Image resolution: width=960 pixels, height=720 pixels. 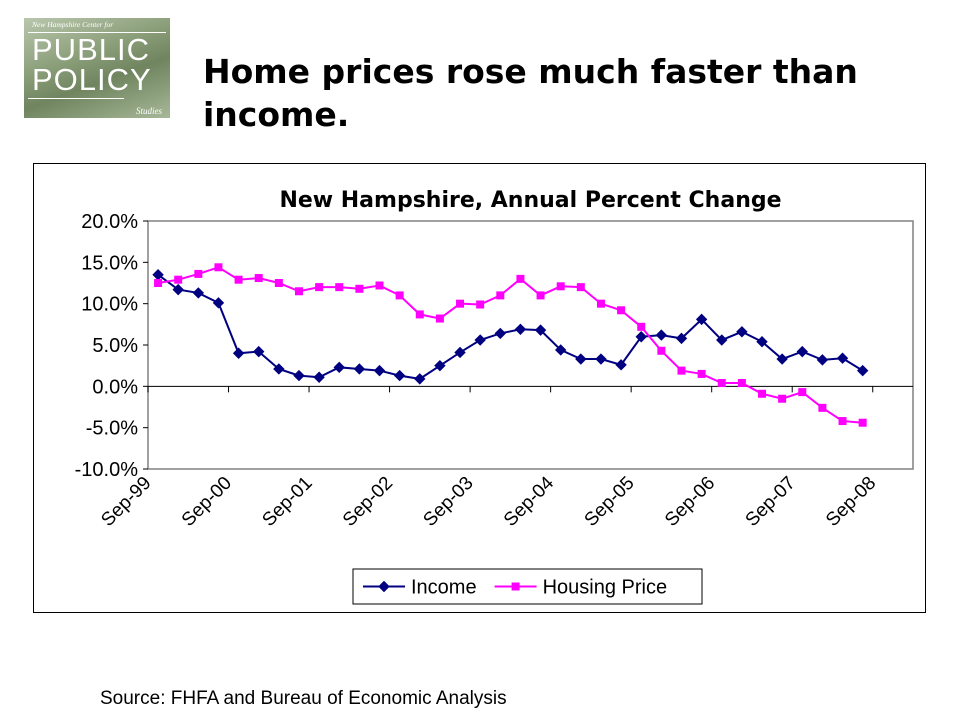 What do you see at coordinates (529, 501) in the screenshot?
I see `x-tick-label: Sep-04` at bounding box center [529, 501].